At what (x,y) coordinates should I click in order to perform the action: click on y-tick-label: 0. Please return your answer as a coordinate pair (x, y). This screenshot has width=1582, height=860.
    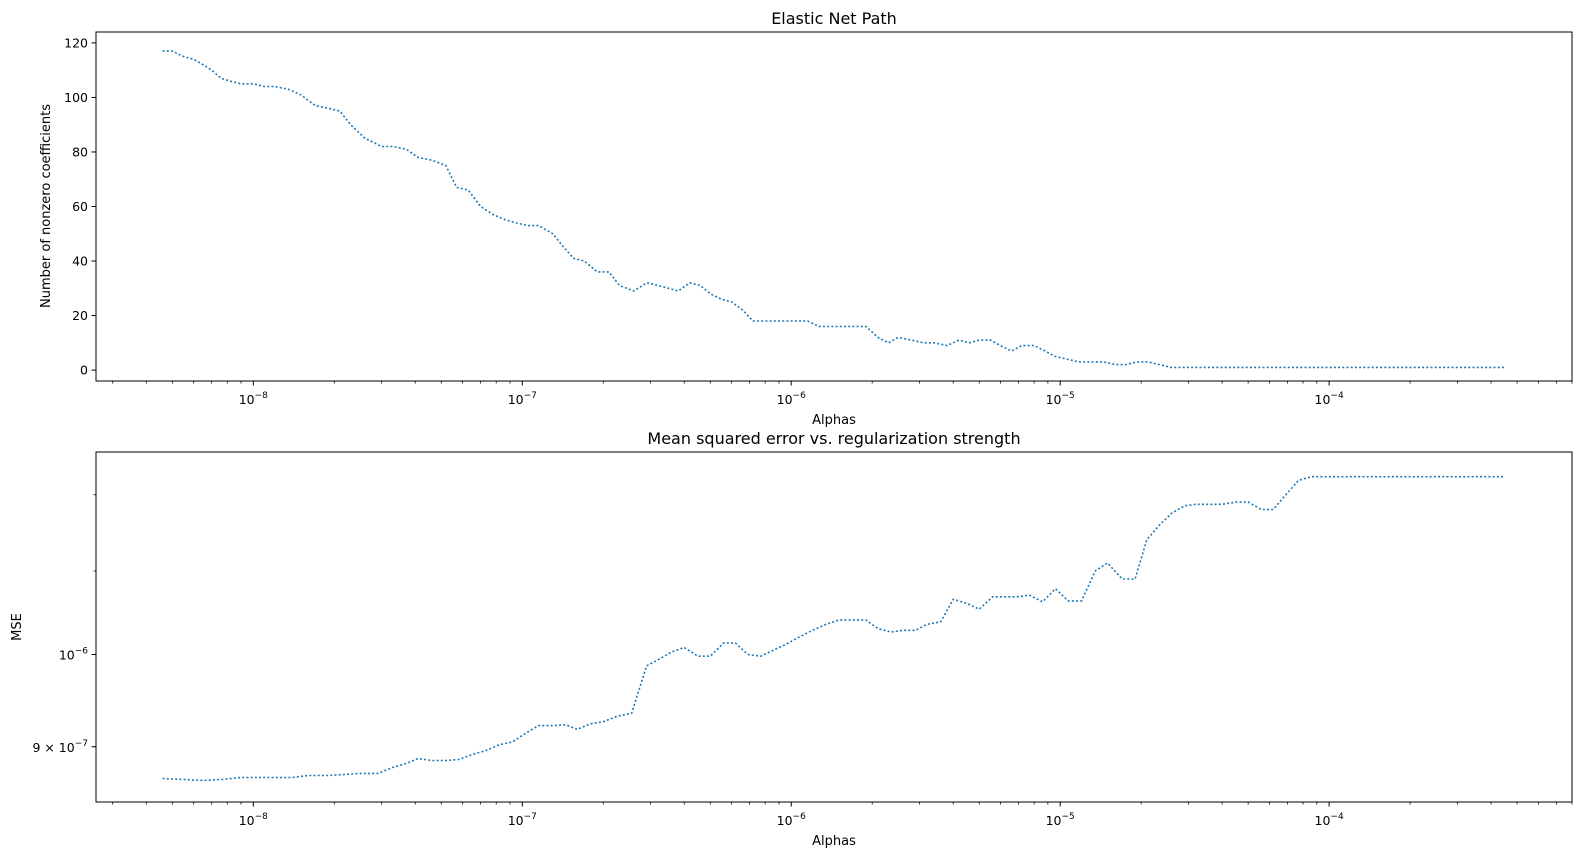
    Looking at the image, I should click on (84, 370).